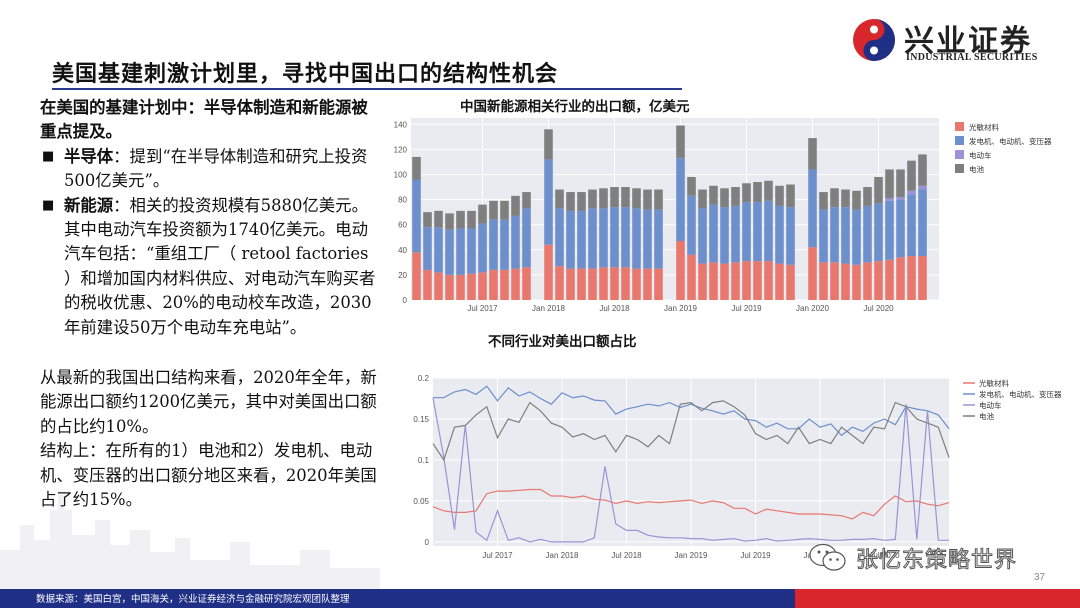 The height and width of the screenshot is (608, 1080). Describe the element at coordinates (421, 419) in the screenshot. I see `y-tick-label: 0.15` at that location.